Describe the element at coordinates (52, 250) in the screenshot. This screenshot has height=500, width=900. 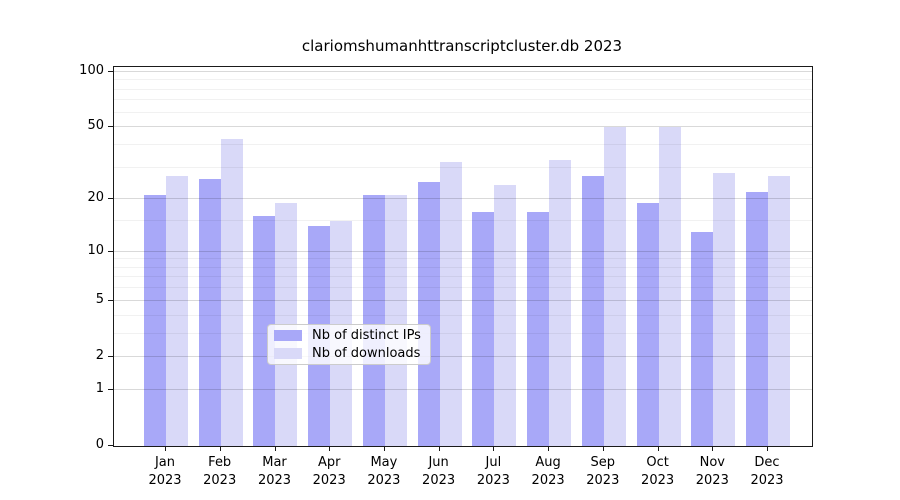
I see `y-axis: 100 50 20 10 5 2 1 0` at that location.